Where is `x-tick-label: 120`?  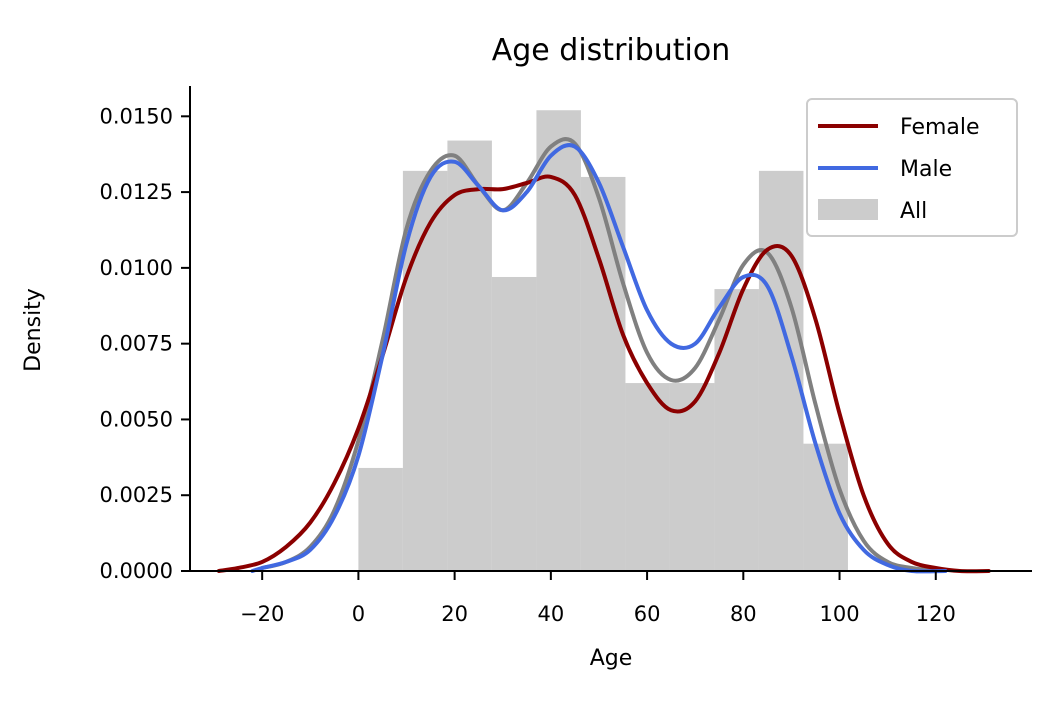 x-tick-label: 120 is located at coordinates (936, 614).